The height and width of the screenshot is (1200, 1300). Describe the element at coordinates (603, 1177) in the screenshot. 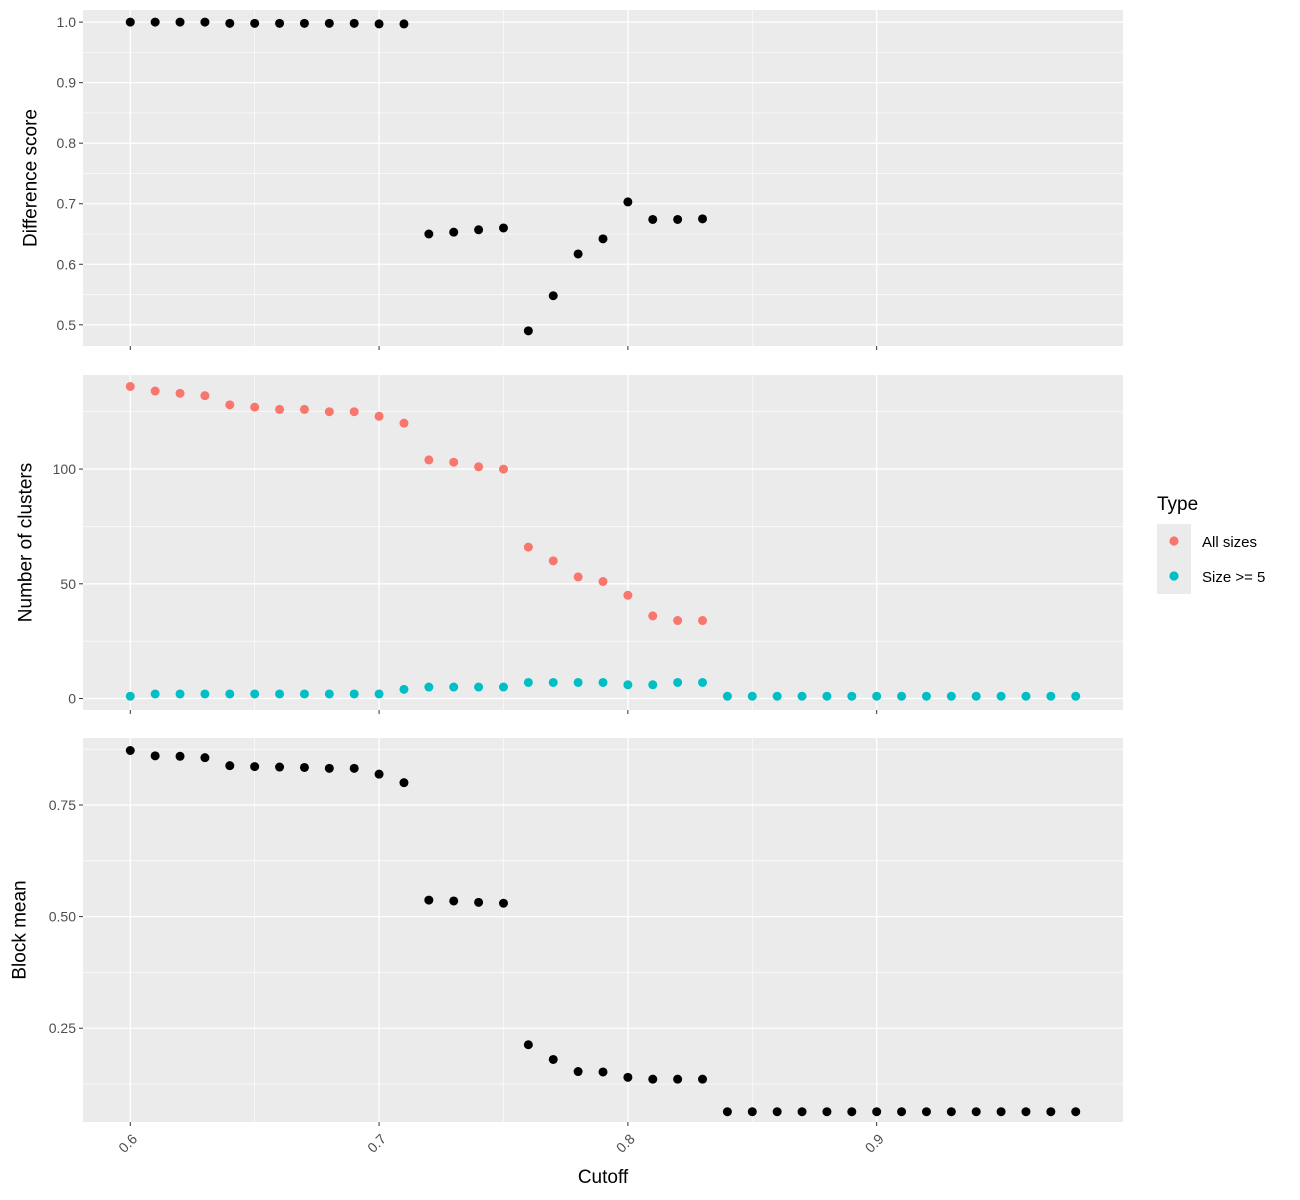

I see `x-axis-title: Cutoff` at that location.